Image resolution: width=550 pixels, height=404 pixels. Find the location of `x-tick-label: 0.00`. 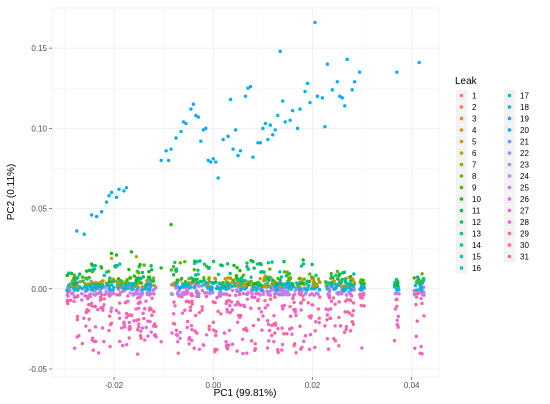

x-tick-label: 0.00 is located at coordinates (213, 385).